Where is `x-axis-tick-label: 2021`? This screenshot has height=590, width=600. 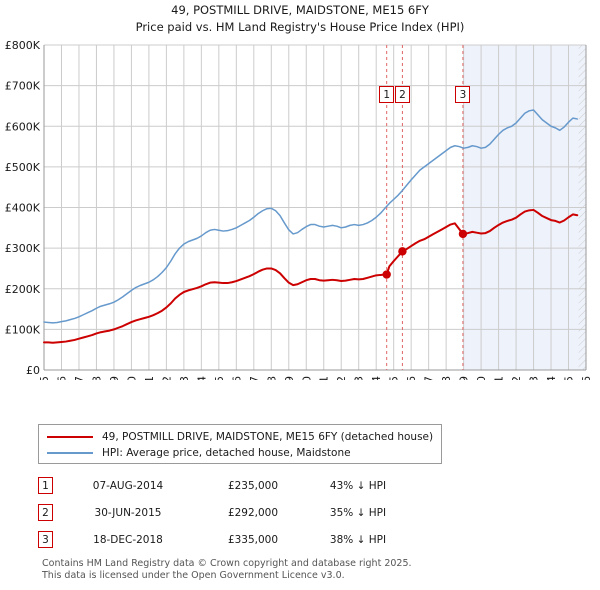 x-axis-tick-label: 2021 is located at coordinates (499, 378).